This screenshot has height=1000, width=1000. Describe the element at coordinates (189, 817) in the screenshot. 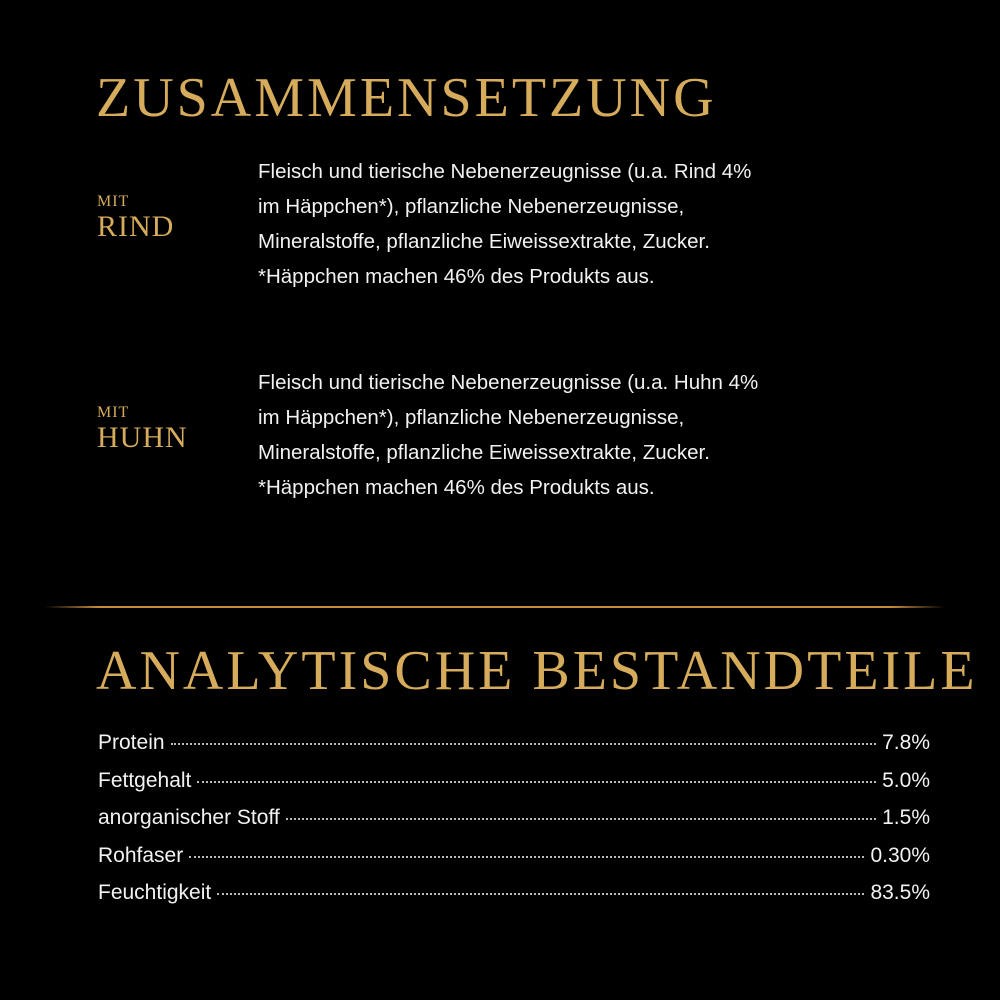

I see `row-name: anorganischer Stoff` at that location.